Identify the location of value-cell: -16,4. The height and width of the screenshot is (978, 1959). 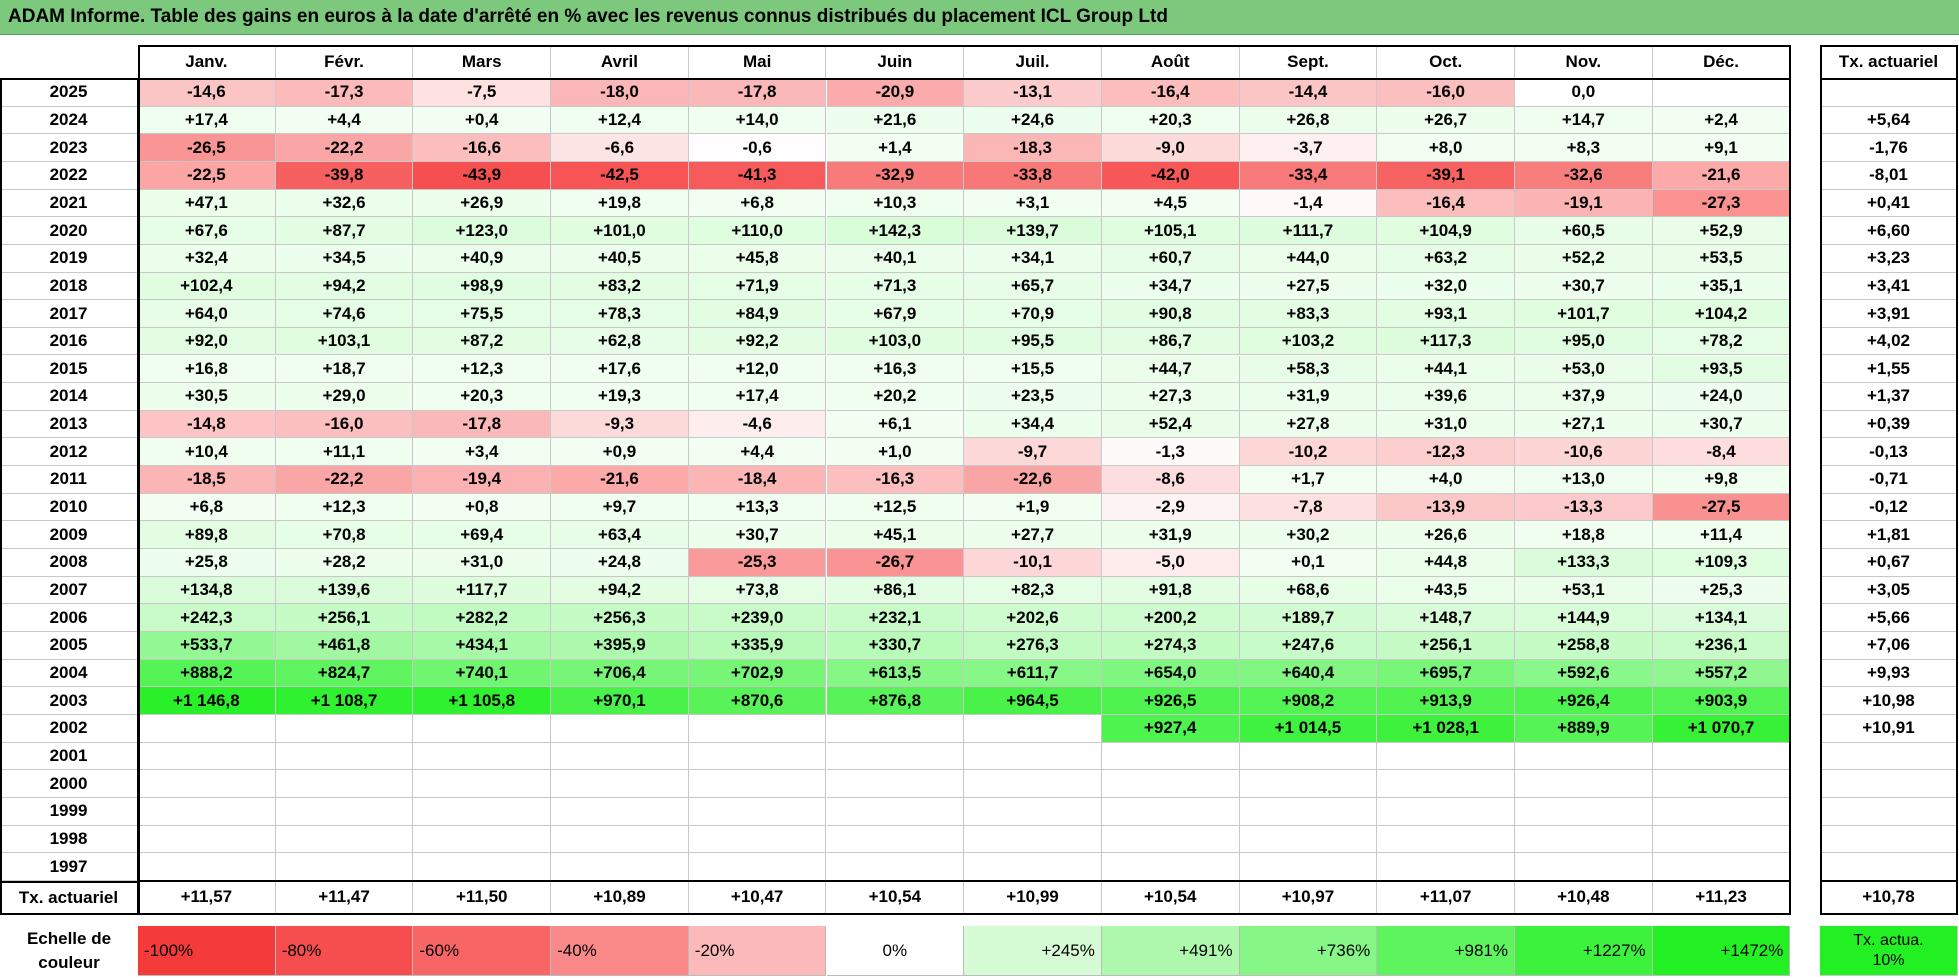
(1446, 203).